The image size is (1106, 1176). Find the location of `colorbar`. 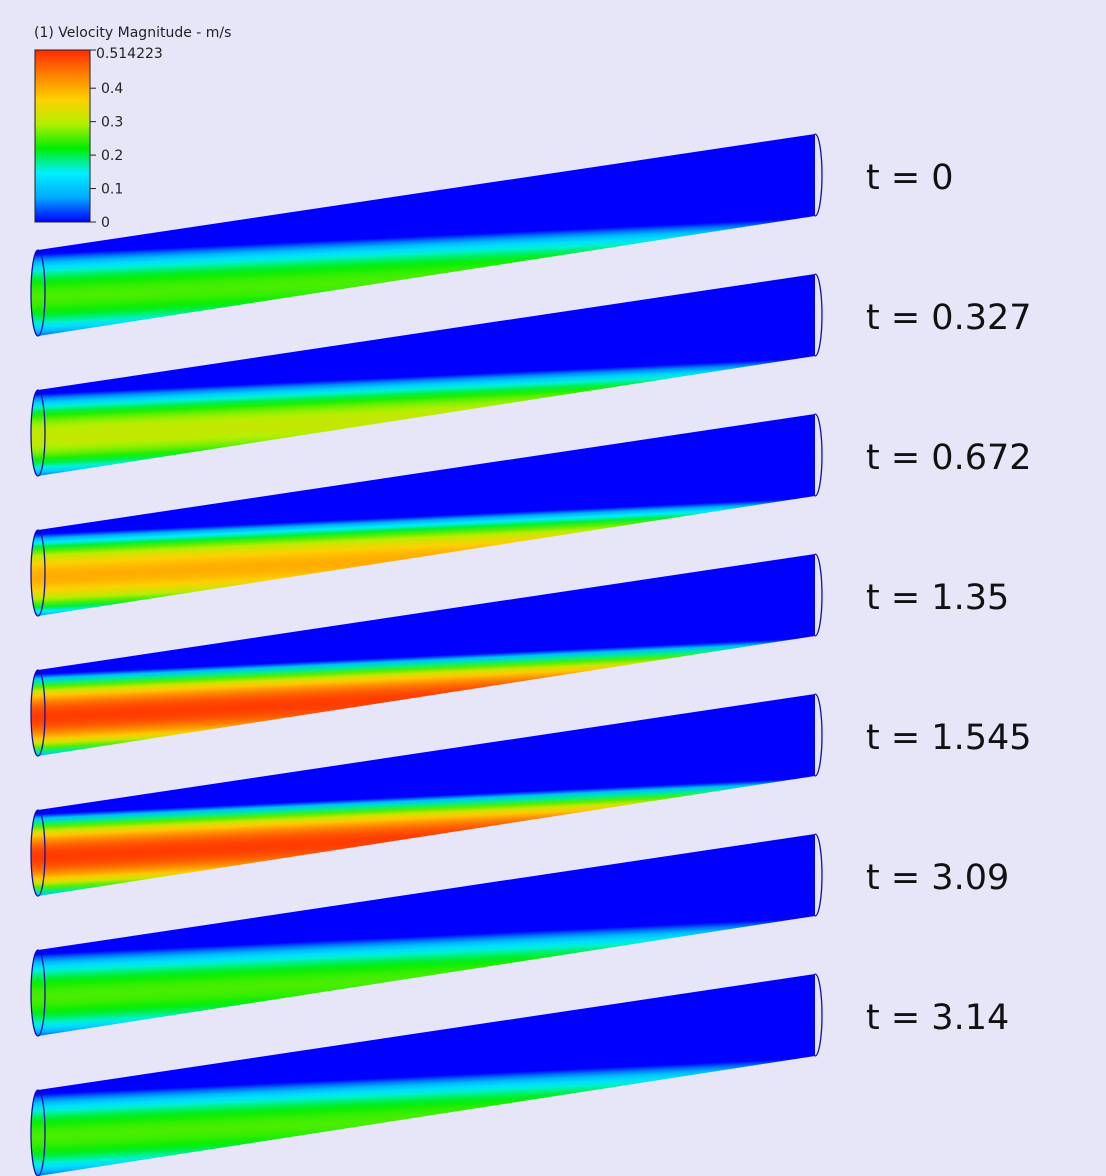

colorbar is located at coordinates (62, 136).